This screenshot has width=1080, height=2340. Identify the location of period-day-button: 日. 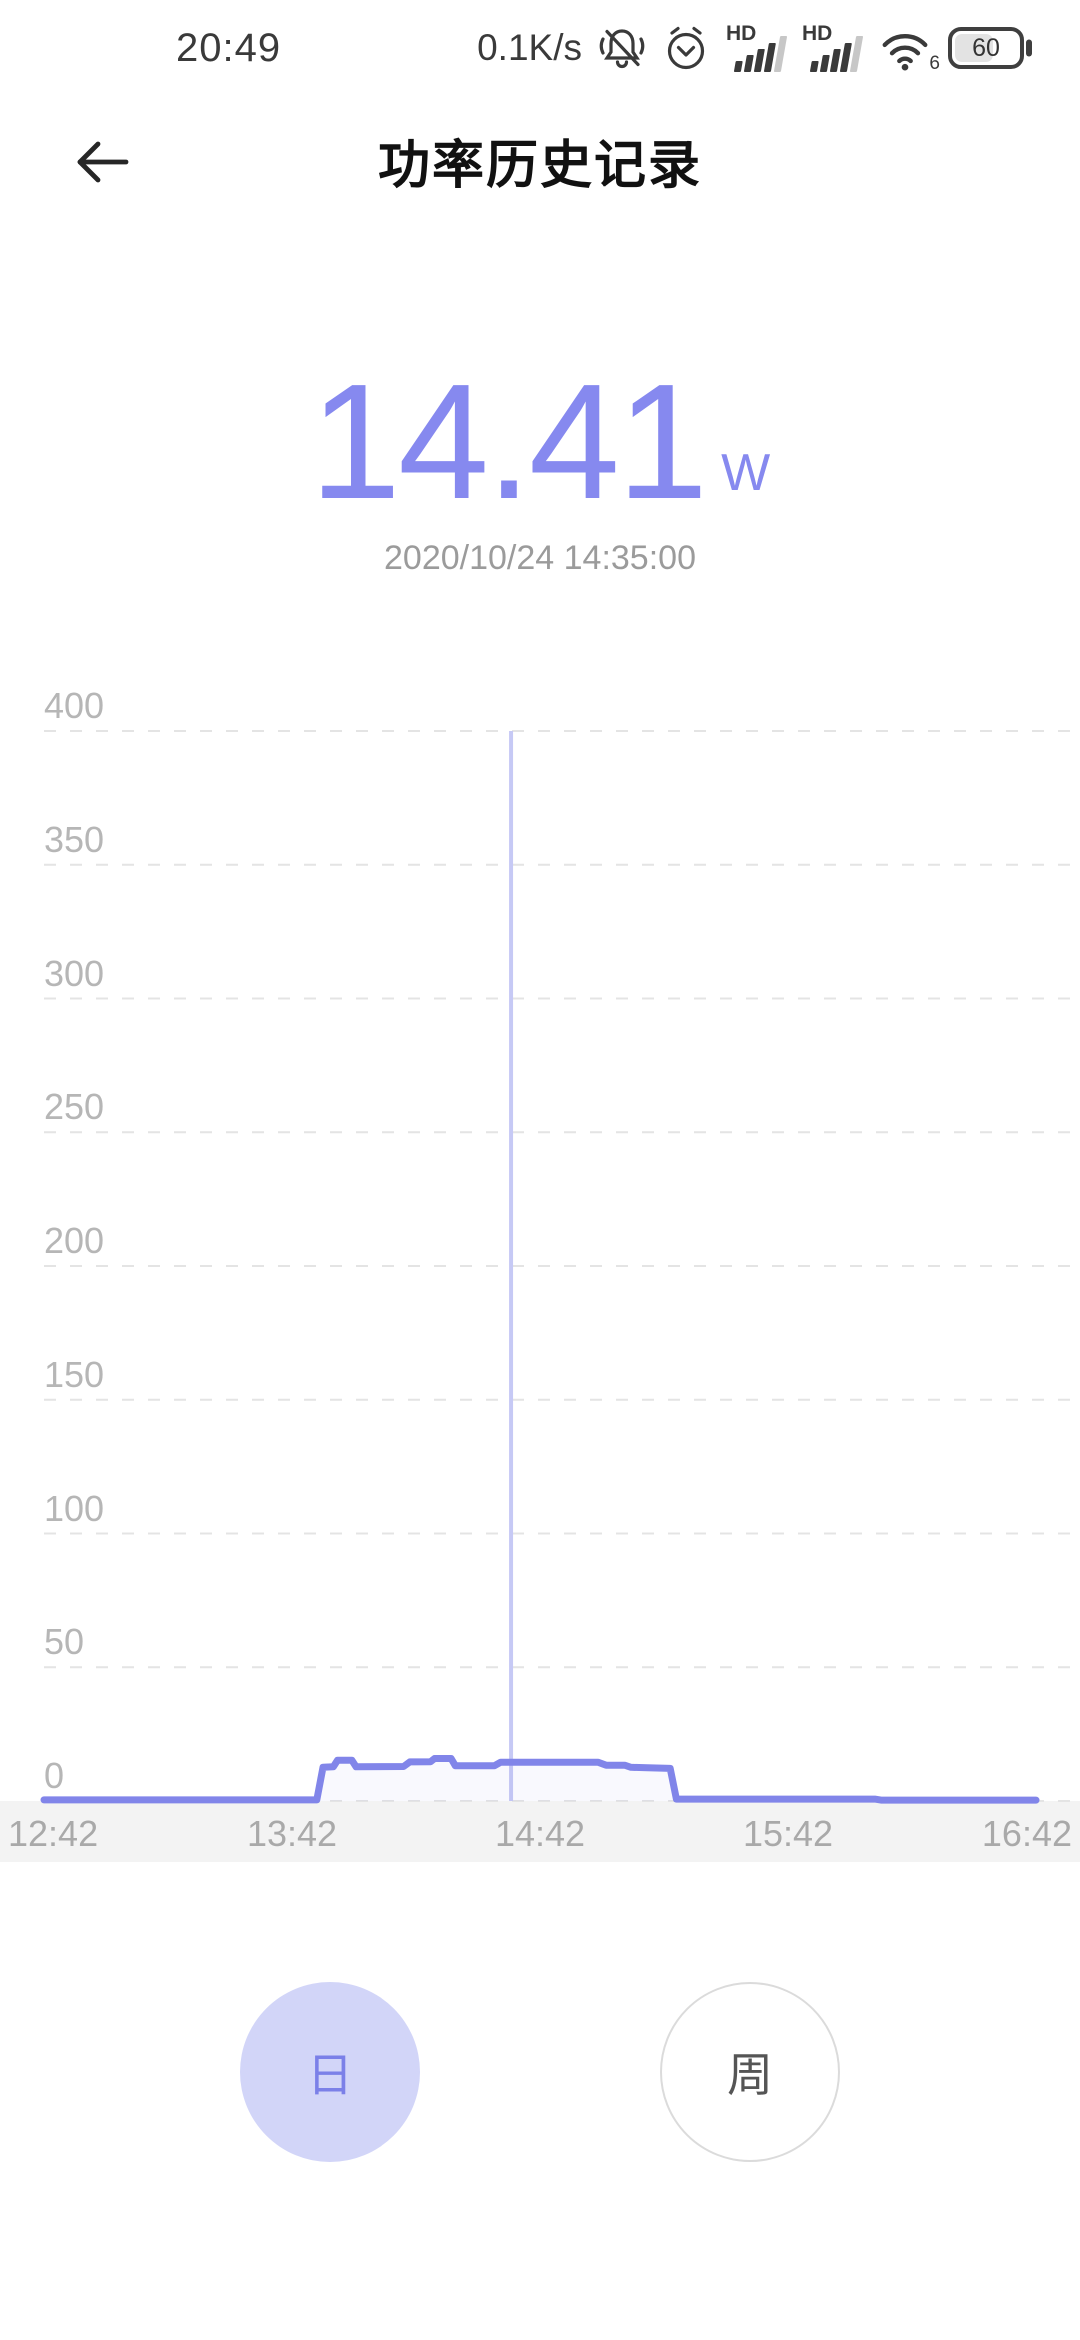
(330, 2072).